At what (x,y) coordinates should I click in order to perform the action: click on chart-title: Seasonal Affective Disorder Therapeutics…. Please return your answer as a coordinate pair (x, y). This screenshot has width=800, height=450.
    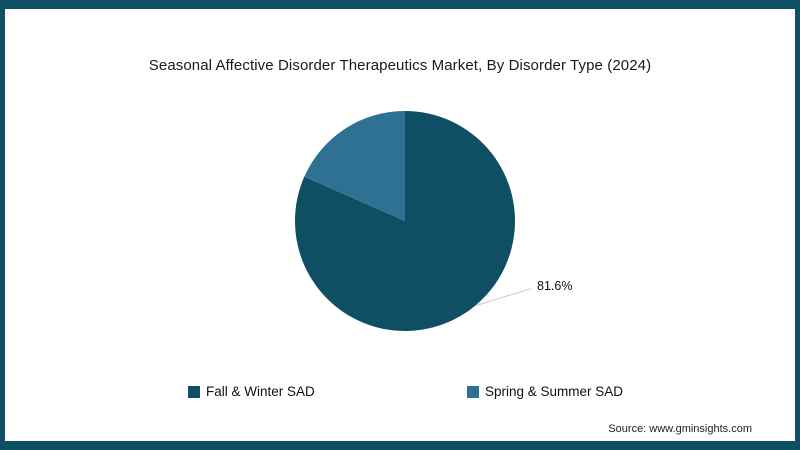
    Looking at the image, I should click on (400, 65).